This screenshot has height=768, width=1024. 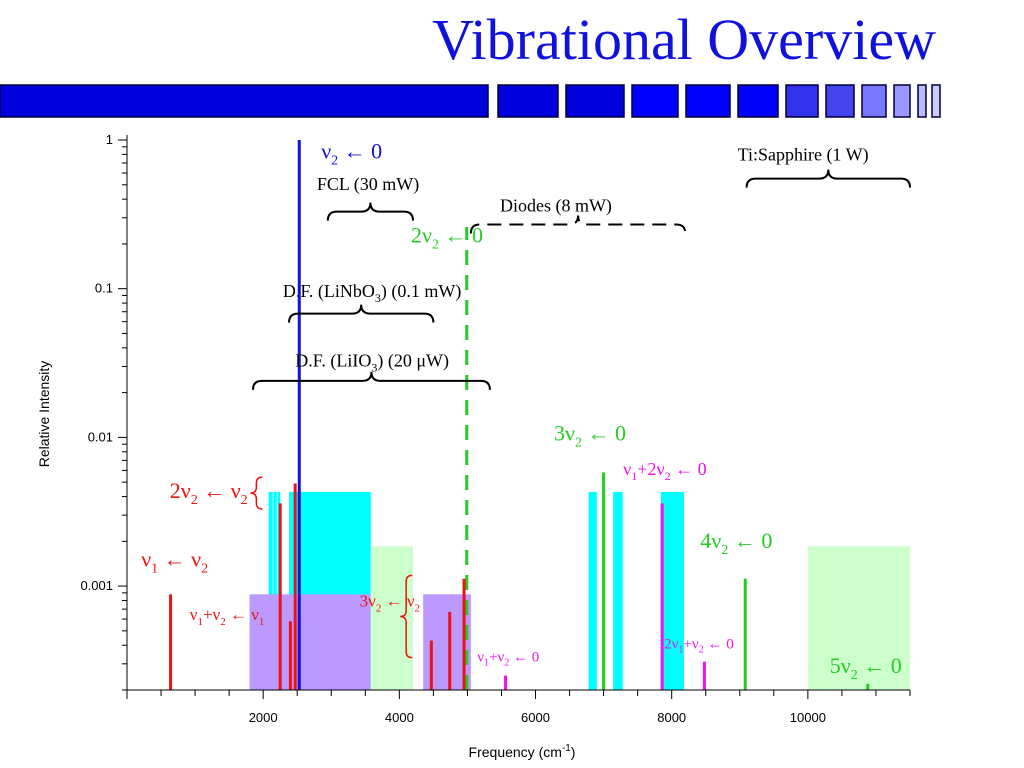 What do you see at coordinates (866, 668) in the screenshot?
I see `annotation-label: 5ν2​ ← 0` at bounding box center [866, 668].